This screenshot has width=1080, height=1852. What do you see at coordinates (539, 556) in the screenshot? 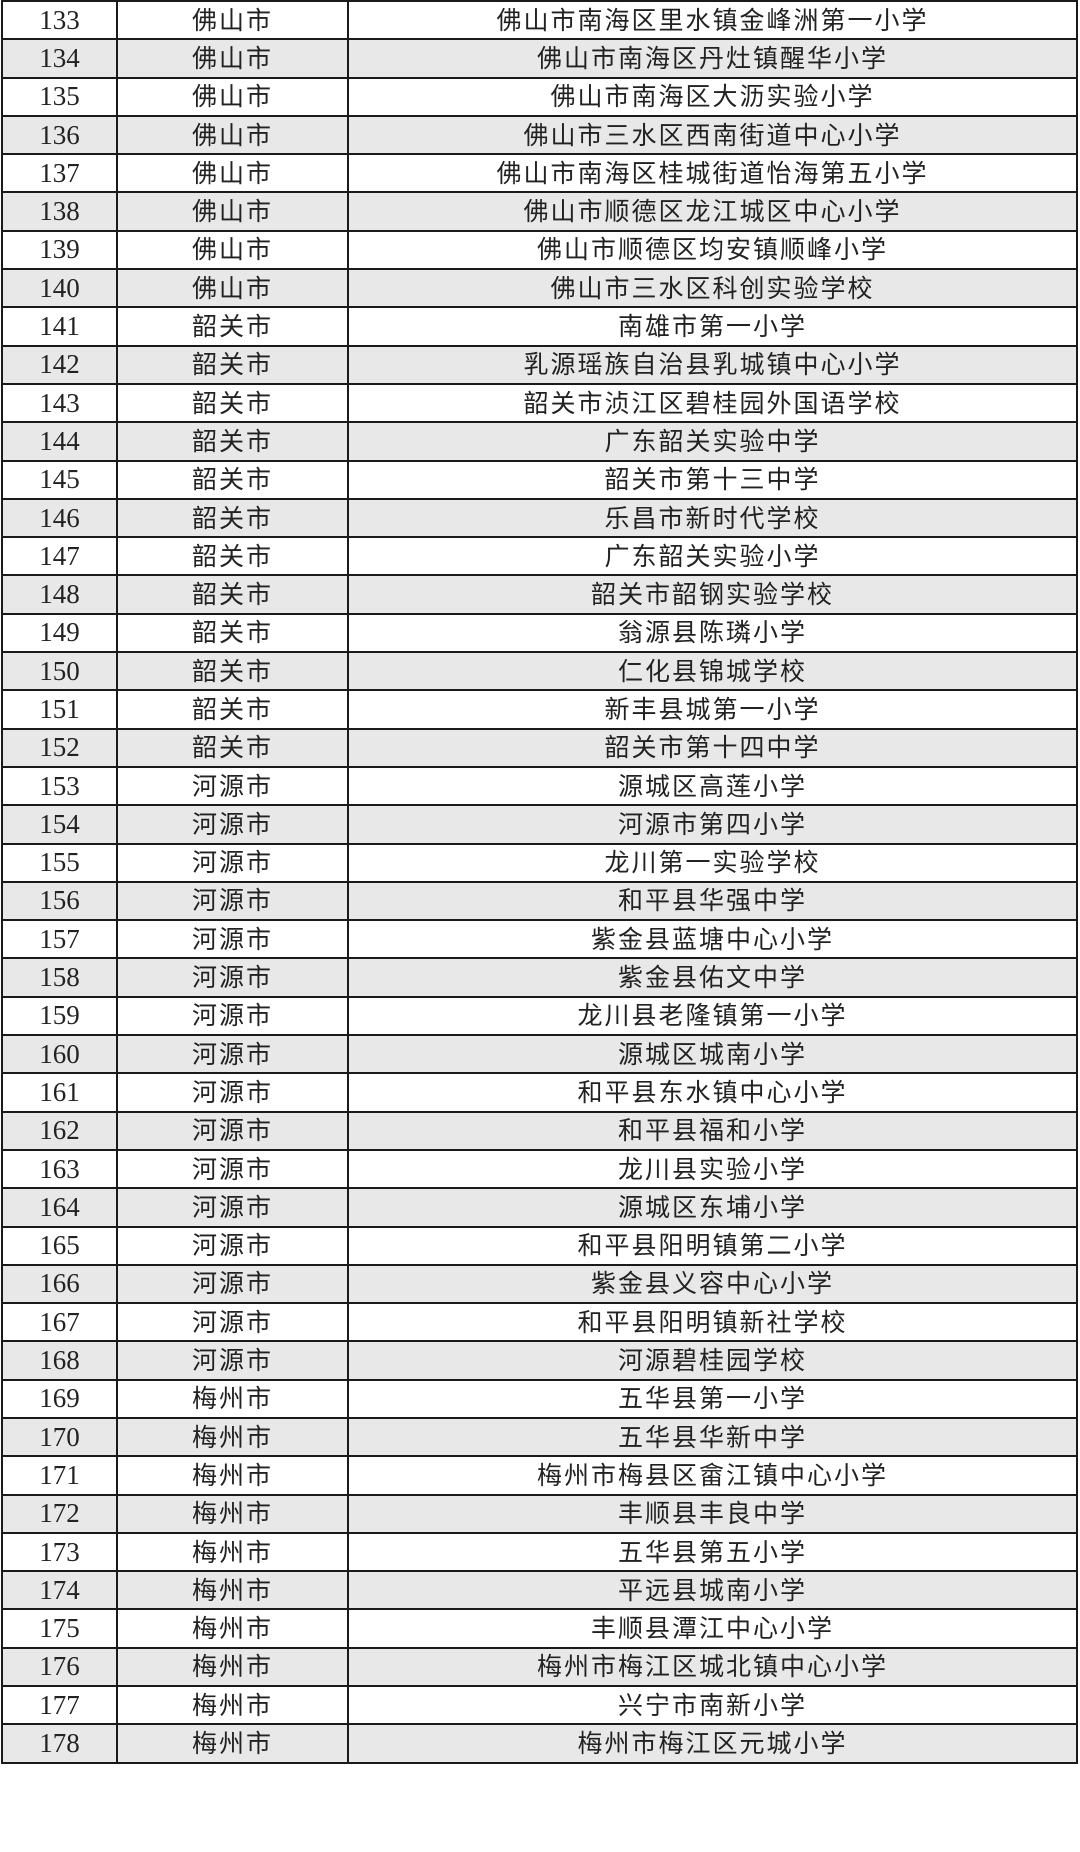
I see `table-row: 147 韶关市 广东韶关实验小学` at bounding box center [539, 556].